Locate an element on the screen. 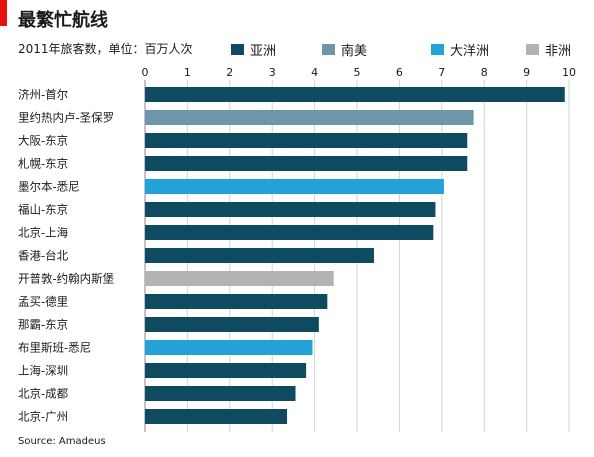 This screenshot has width=594, height=457. x-tick-label: 10 is located at coordinates (569, 72).